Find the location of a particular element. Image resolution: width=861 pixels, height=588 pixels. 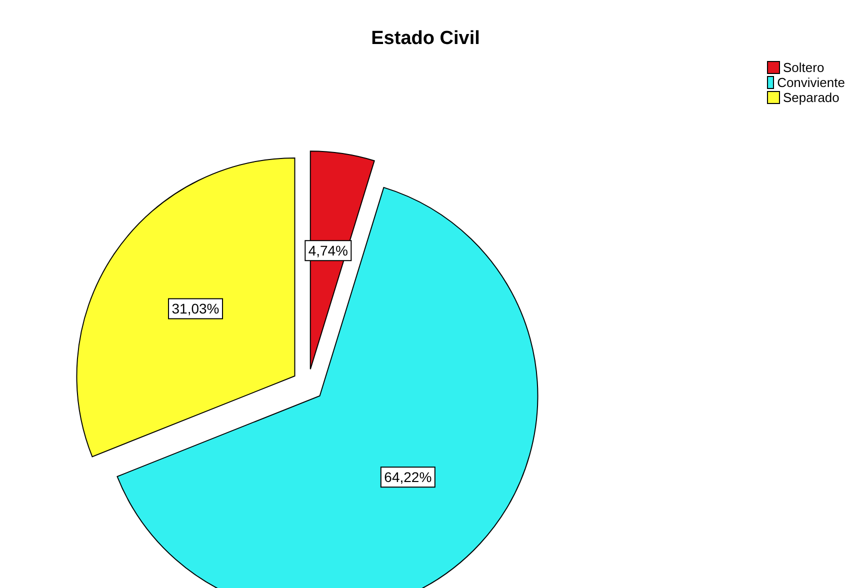

chart-title: Estado Civil is located at coordinates (425, 39).